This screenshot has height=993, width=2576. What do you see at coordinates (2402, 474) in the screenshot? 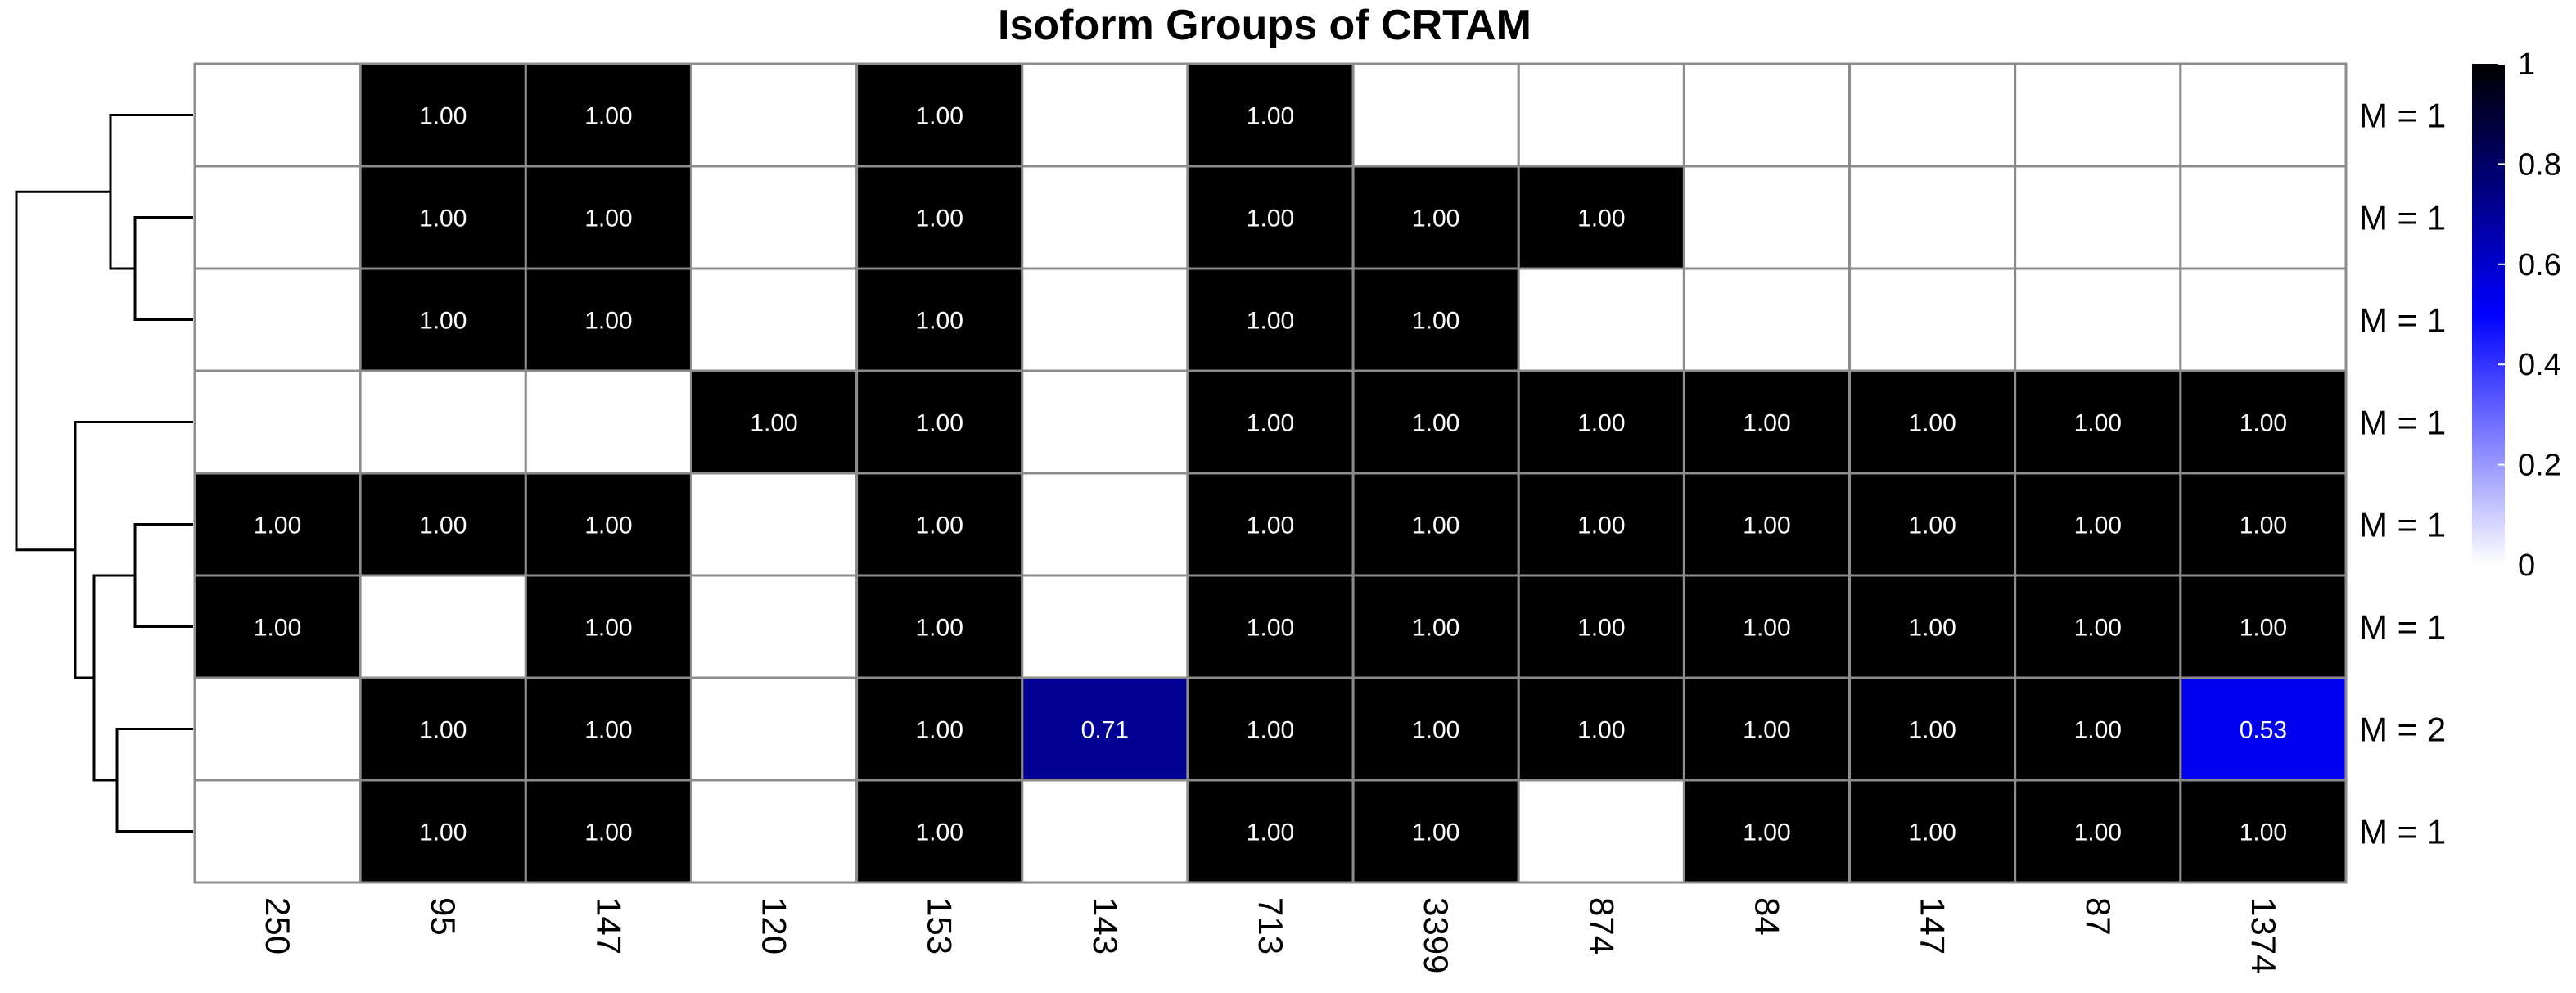
I see `row-labels: M = 1 M = 1 M = 1 M = 1 M = 1 M = 1 M = 2 M = 1` at bounding box center [2402, 474].